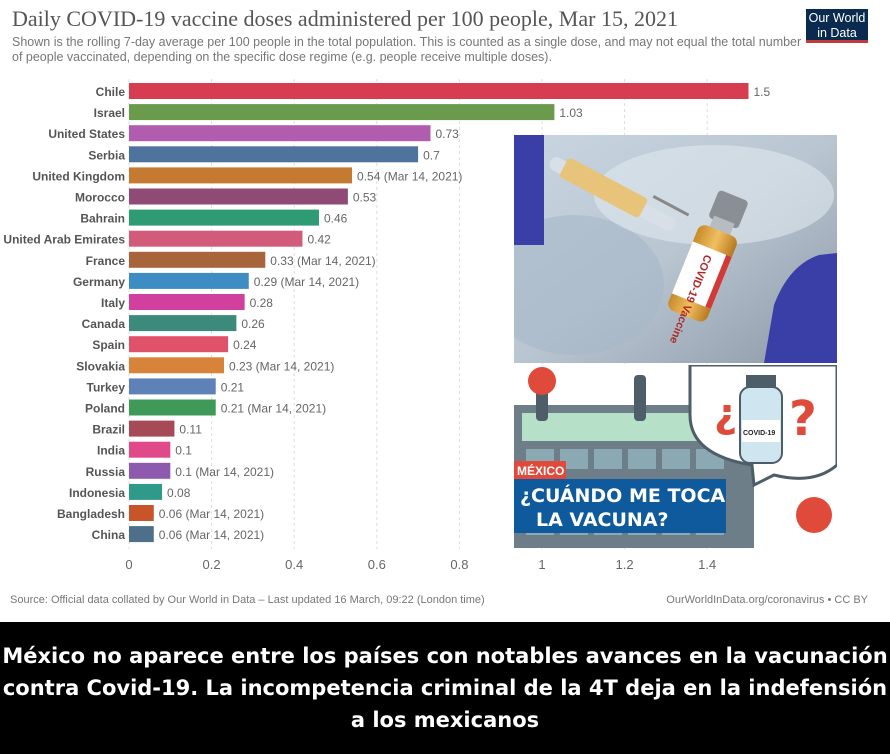 The width and height of the screenshot is (890, 754). Describe the element at coordinates (336, 219) in the screenshot. I see `data-label: 0.46` at that location.